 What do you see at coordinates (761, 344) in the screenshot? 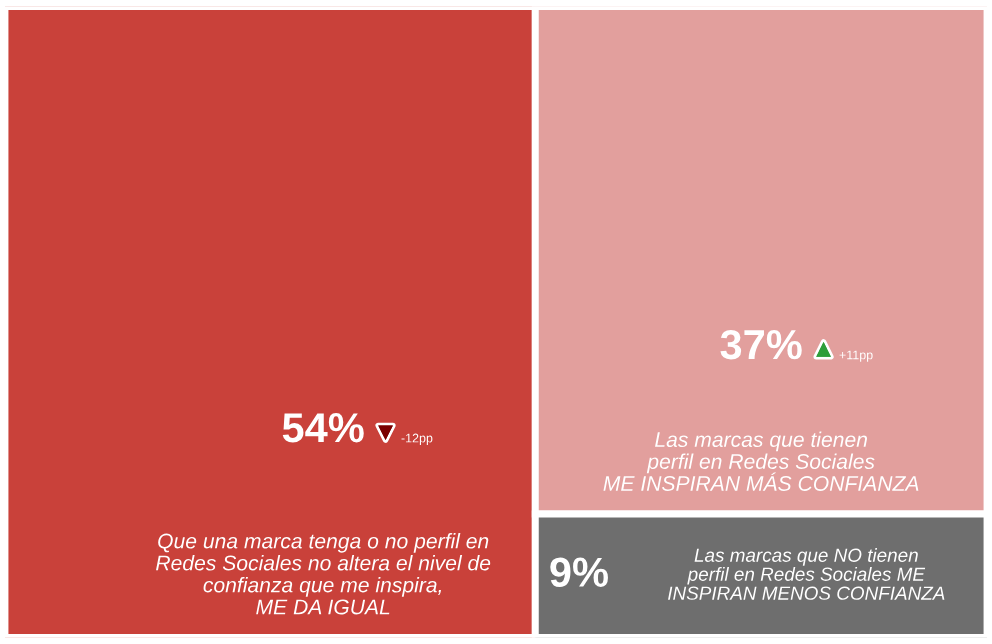
I see `data-label: 37%` at bounding box center [761, 344].